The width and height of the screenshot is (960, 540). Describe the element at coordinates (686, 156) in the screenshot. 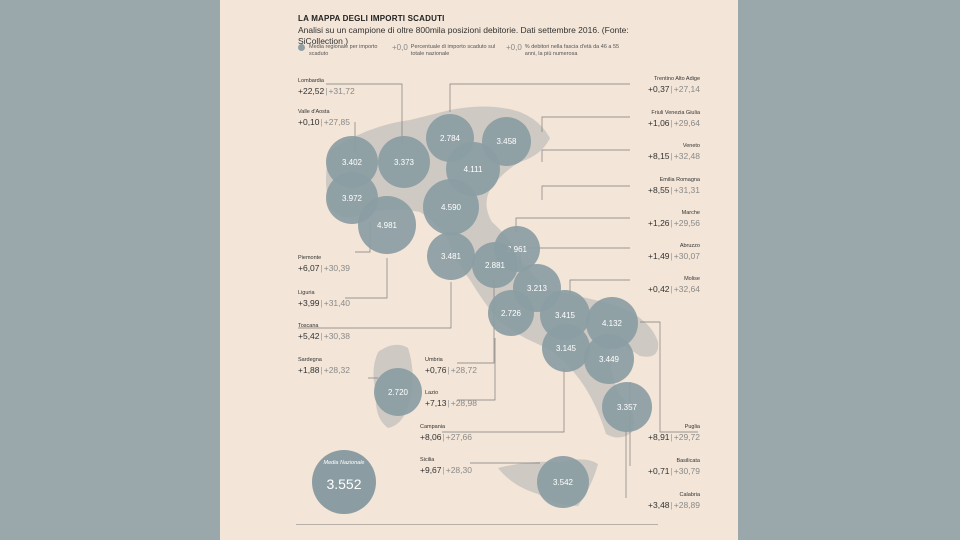

I see `region-debt: +32,48` at that location.